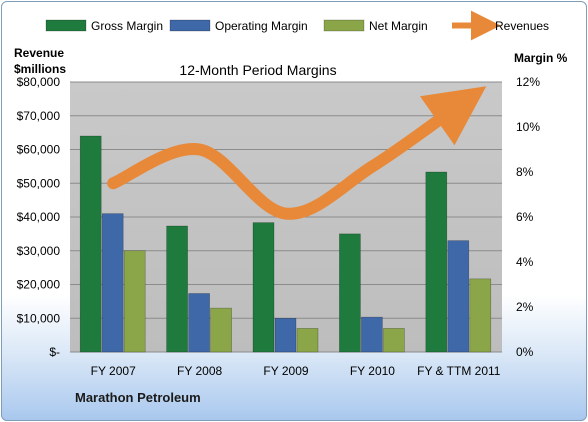 This screenshot has width=588, height=422. Describe the element at coordinates (261, 26) in the screenshot. I see `operating-margin-legend-label: Operating Margin` at that location.